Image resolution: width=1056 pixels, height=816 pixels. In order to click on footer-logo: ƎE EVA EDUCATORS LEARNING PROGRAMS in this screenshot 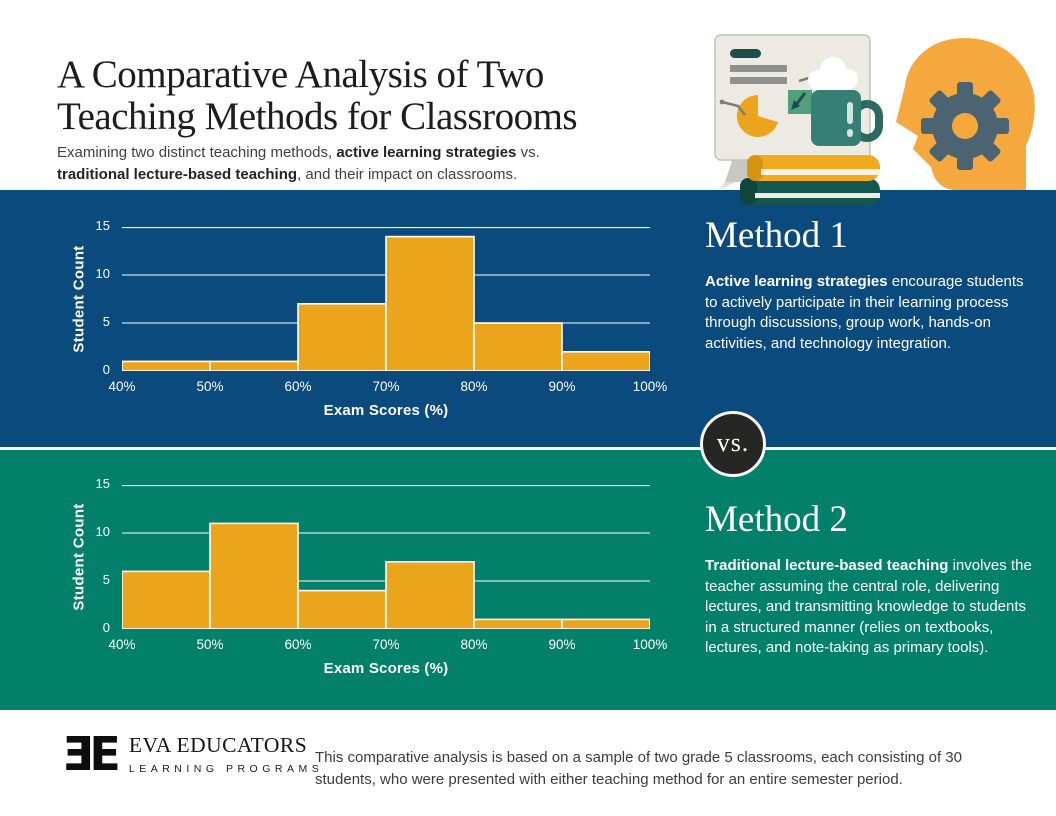, I will do `click(193, 754)`.